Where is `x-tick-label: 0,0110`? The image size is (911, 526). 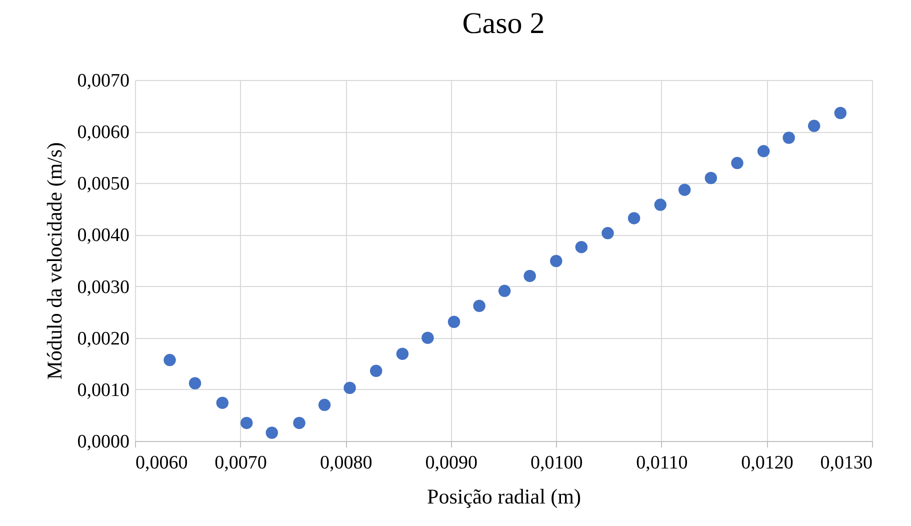
x-tick-label: 0,0110 is located at coordinates (662, 463).